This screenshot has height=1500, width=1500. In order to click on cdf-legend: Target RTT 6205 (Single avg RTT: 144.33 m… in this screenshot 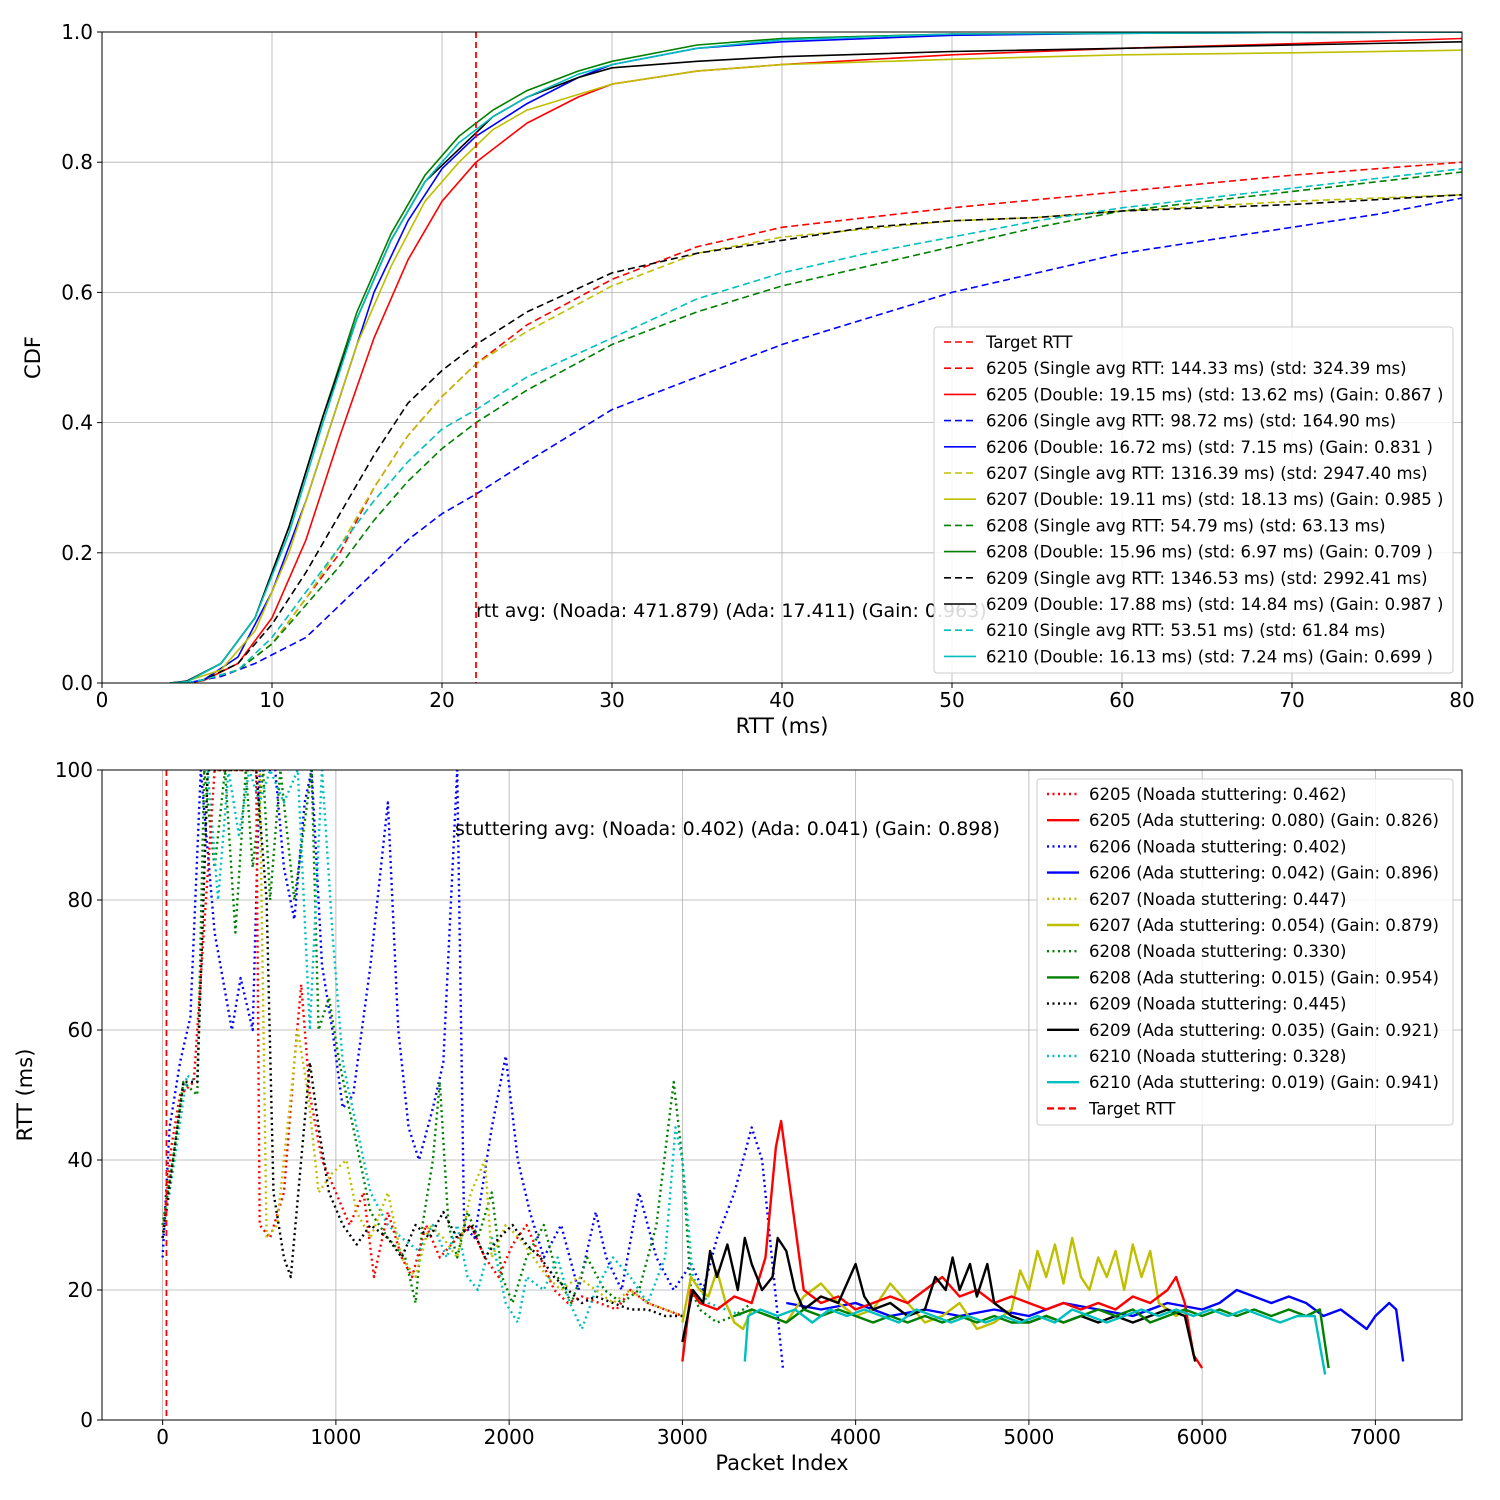, I will do `click(1193, 500)`.